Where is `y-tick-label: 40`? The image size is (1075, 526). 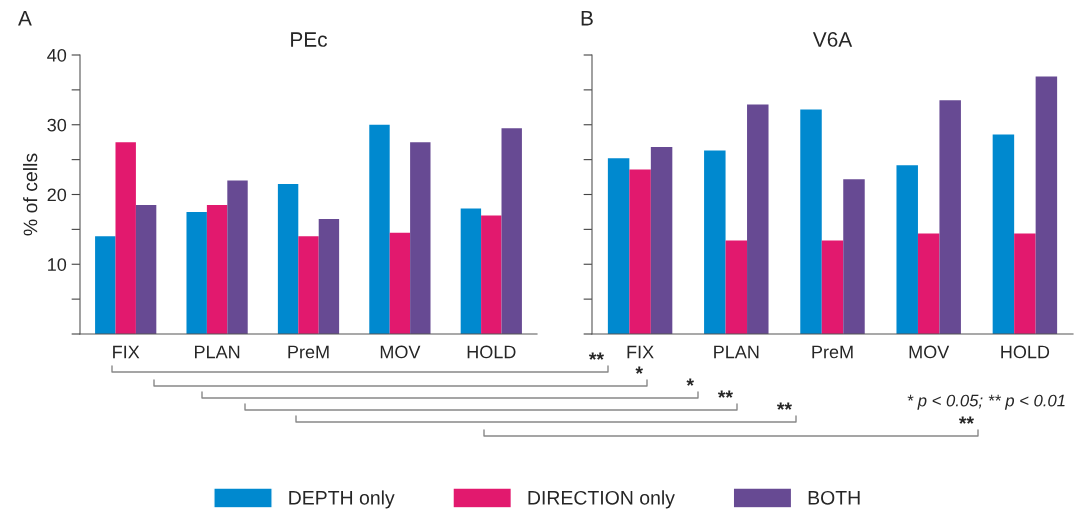 y-tick-label: 40 is located at coordinates (57, 55).